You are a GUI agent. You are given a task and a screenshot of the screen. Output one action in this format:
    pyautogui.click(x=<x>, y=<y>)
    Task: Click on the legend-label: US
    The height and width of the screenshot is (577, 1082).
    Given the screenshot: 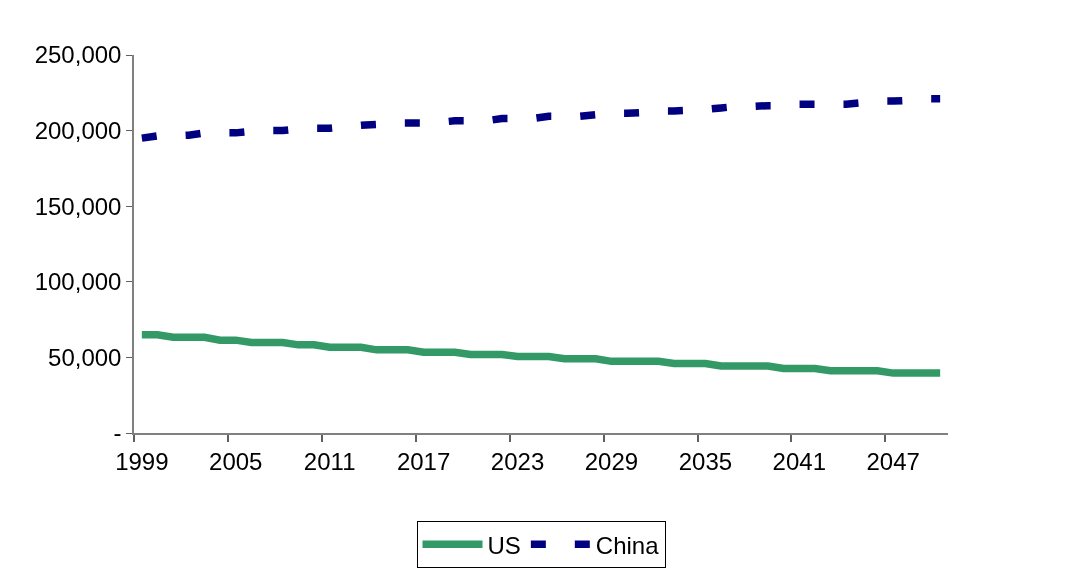 What is the action you would take?
    pyautogui.click(x=504, y=545)
    